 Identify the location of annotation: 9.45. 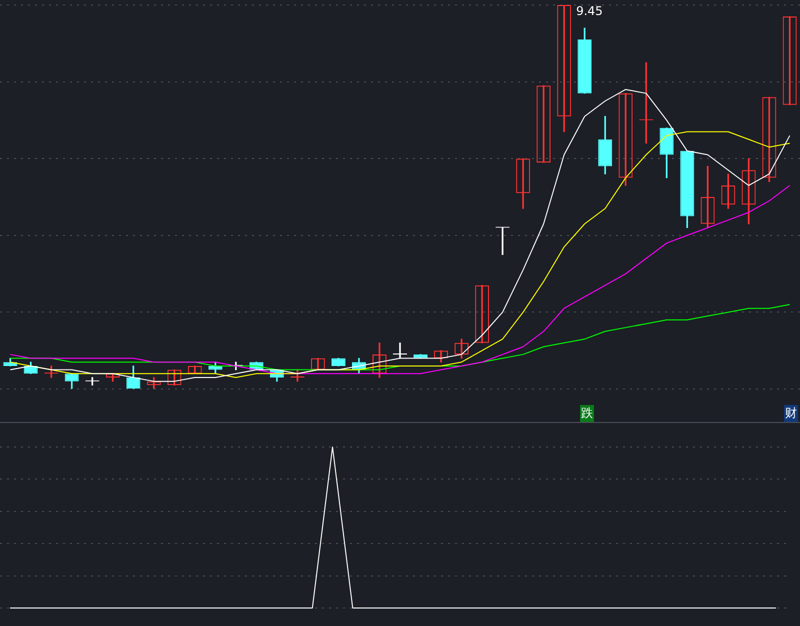
(589, 11).